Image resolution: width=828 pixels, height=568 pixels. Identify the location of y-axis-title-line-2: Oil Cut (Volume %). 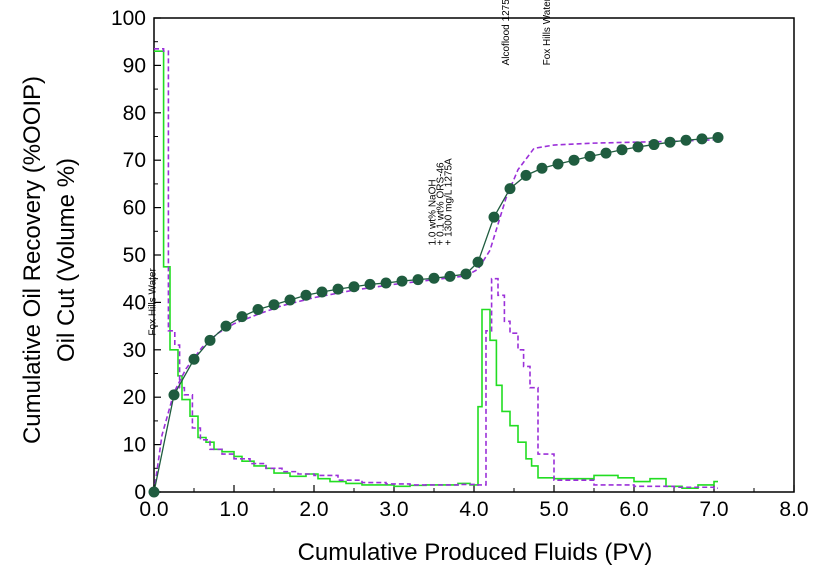
(66, 260).